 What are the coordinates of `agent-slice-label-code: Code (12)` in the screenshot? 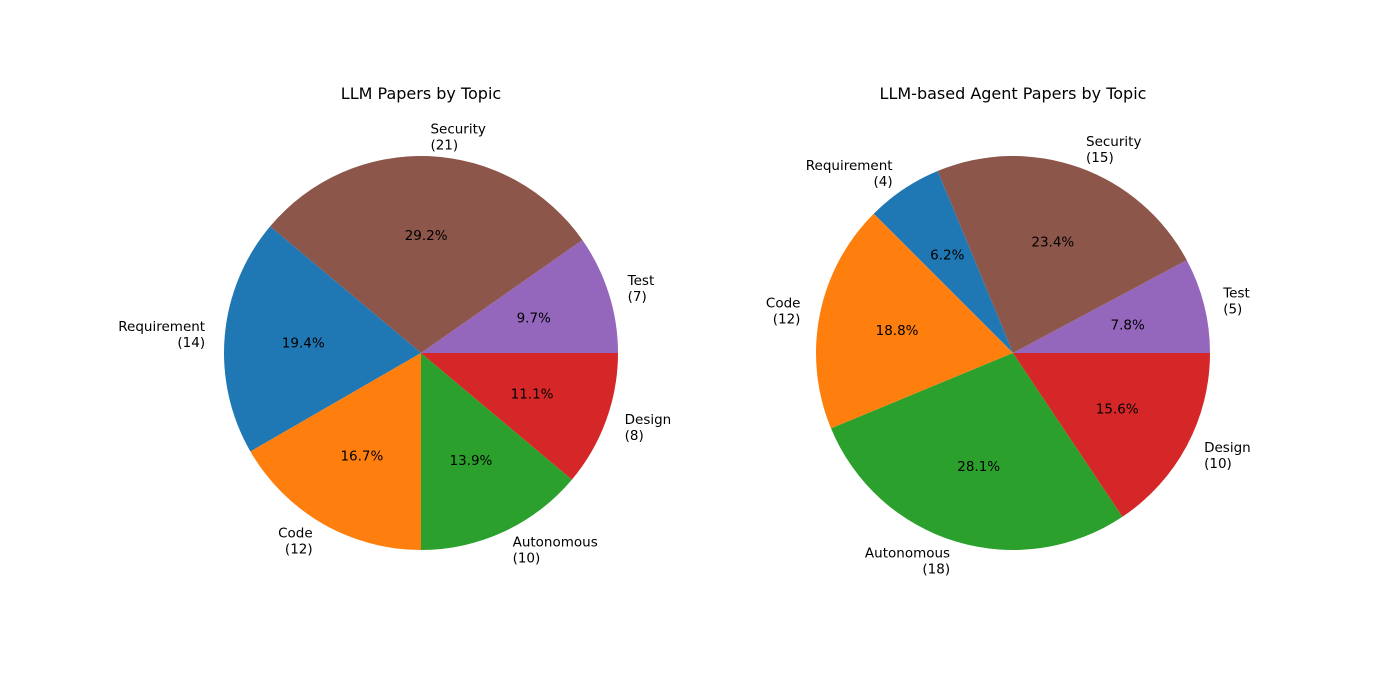 It's located at (783, 312).